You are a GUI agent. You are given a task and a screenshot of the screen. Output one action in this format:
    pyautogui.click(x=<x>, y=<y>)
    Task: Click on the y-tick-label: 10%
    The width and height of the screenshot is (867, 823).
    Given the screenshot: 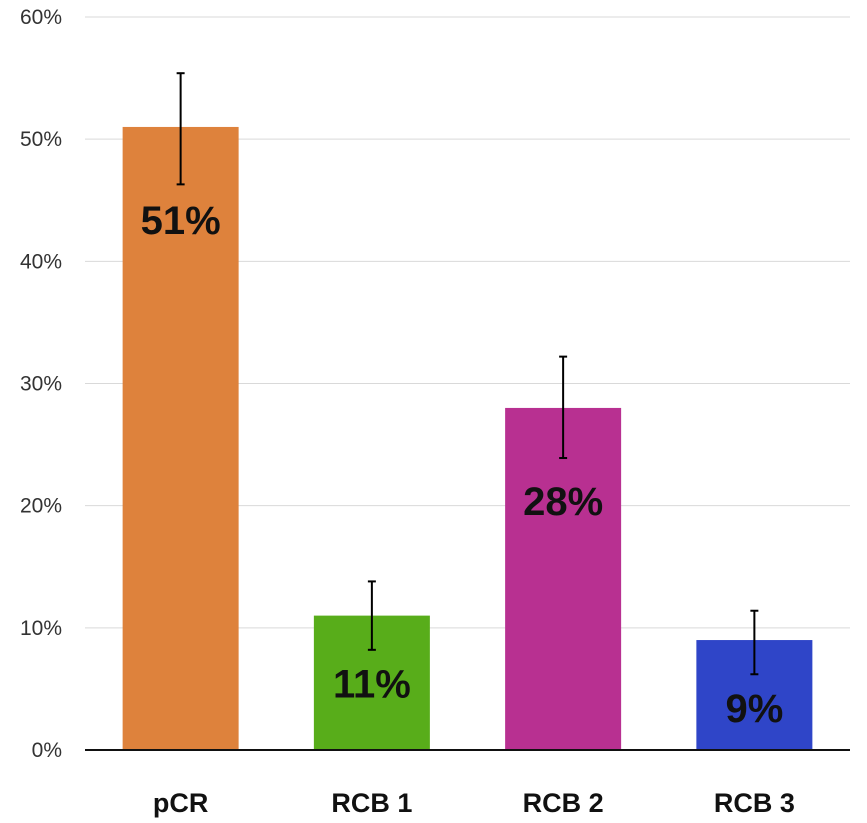 What is the action you would take?
    pyautogui.click(x=41, y=628)
    